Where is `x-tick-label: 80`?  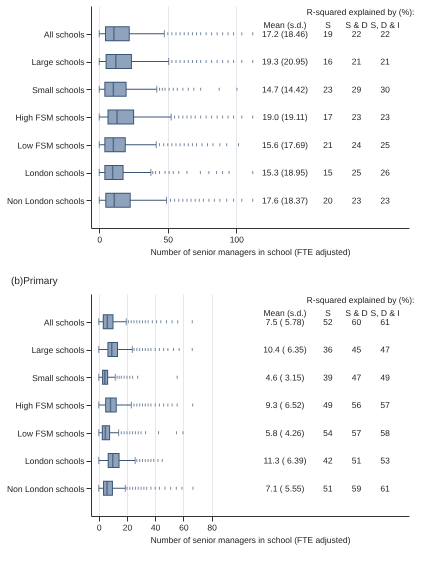 x-tick-label: 80 is located at coordinates (212, 527).